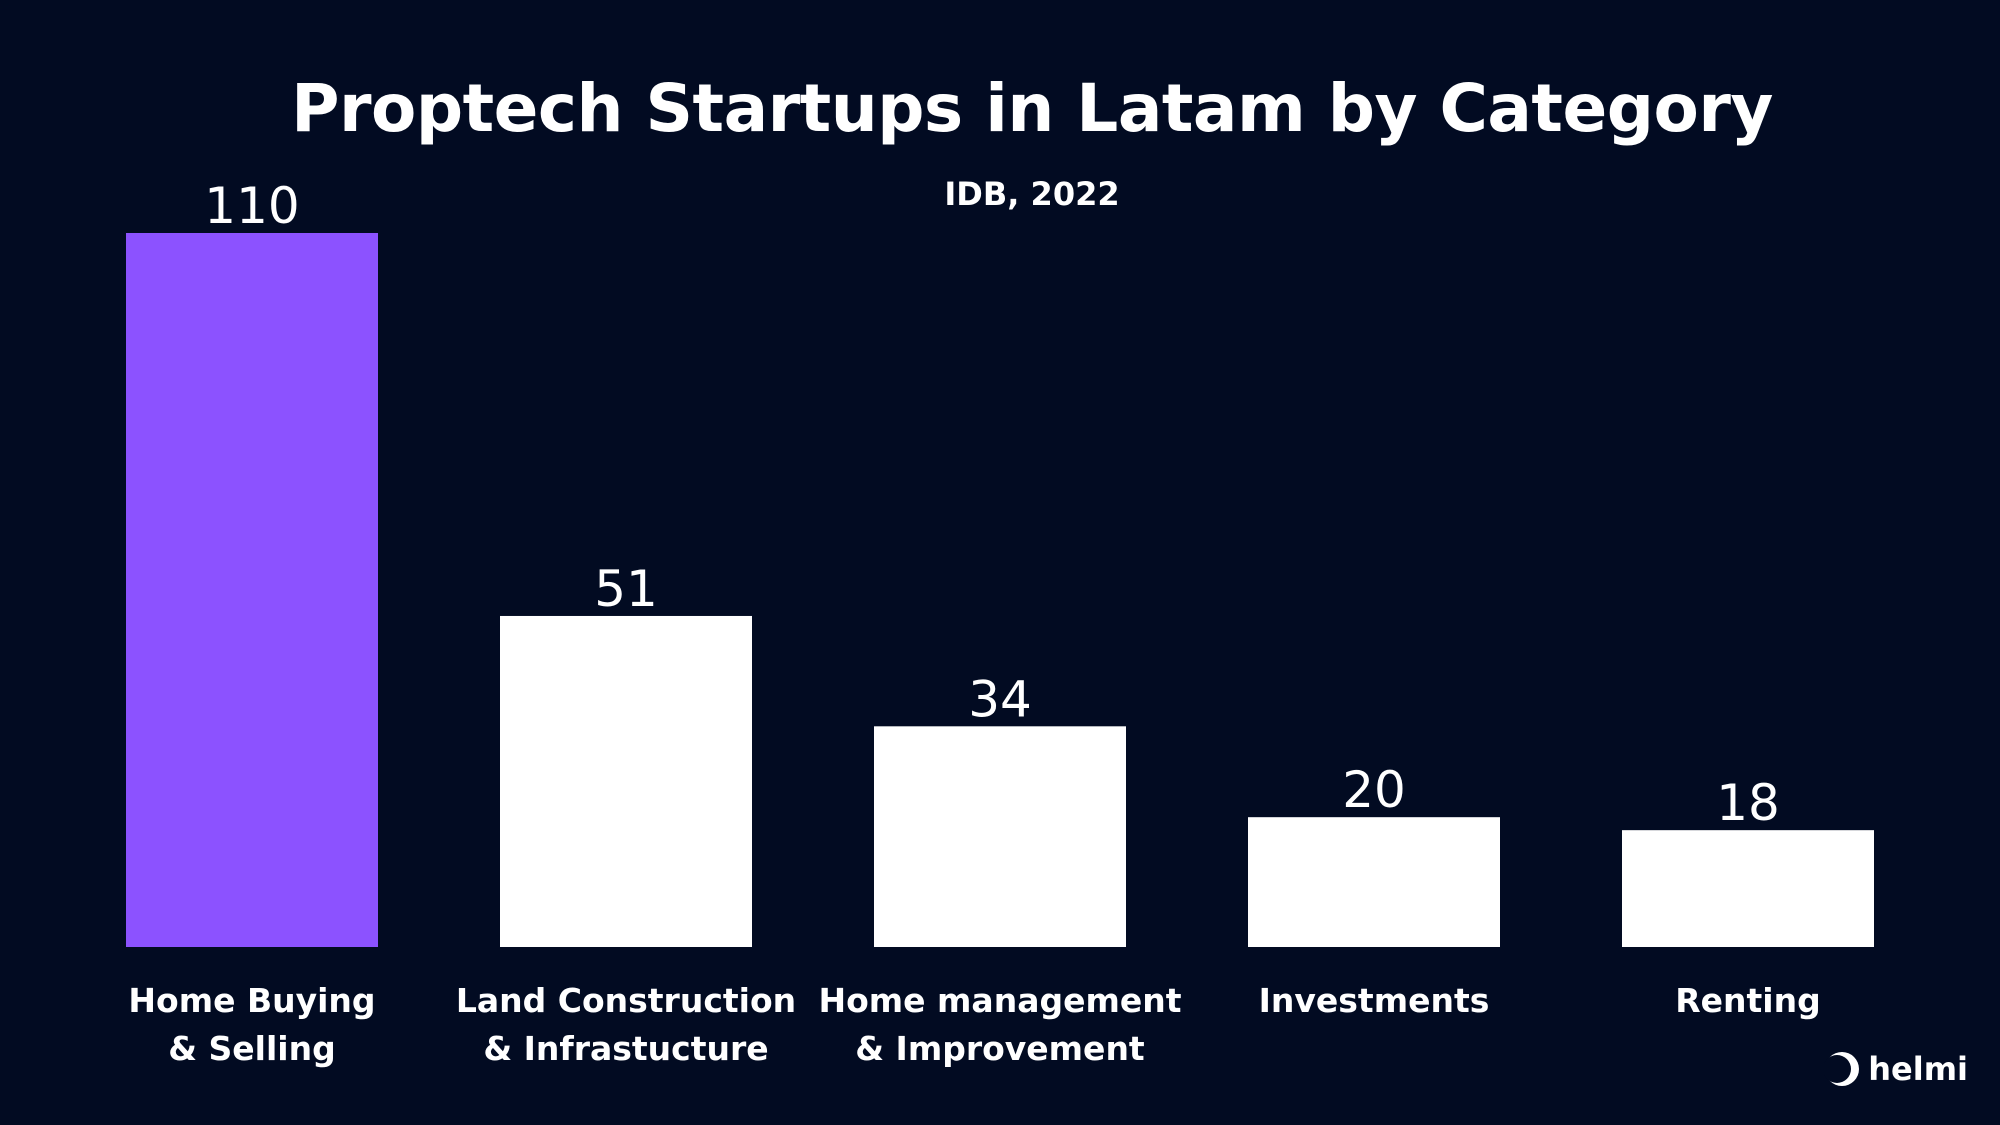 This screenshot has width=2000, height=1125. What do you see at coordinates (1000, 1000) in the screenshot?
I see `category-label: Home management` at bounding box center [1000, 1000].